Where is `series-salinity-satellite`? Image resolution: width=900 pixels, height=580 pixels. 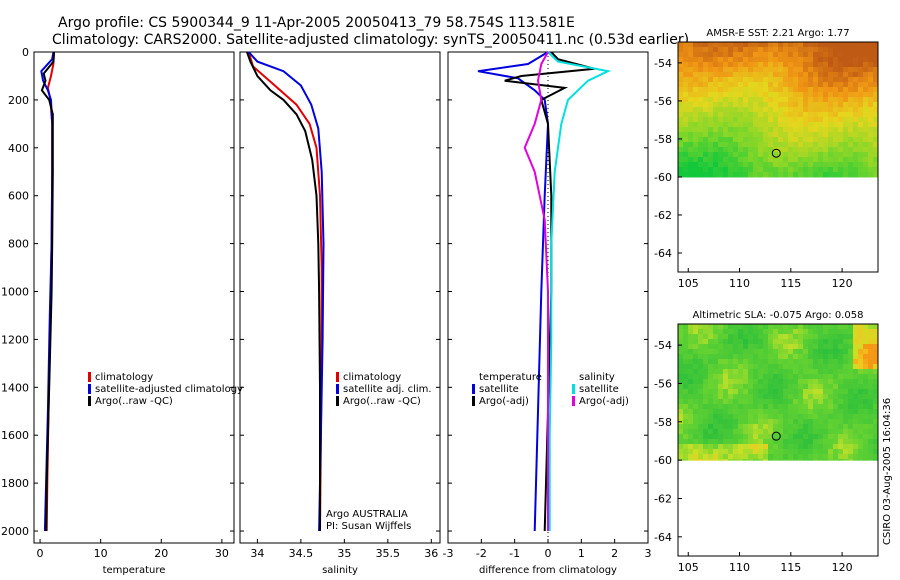
series-salinity-satellite is located at coordinates (579, 291).